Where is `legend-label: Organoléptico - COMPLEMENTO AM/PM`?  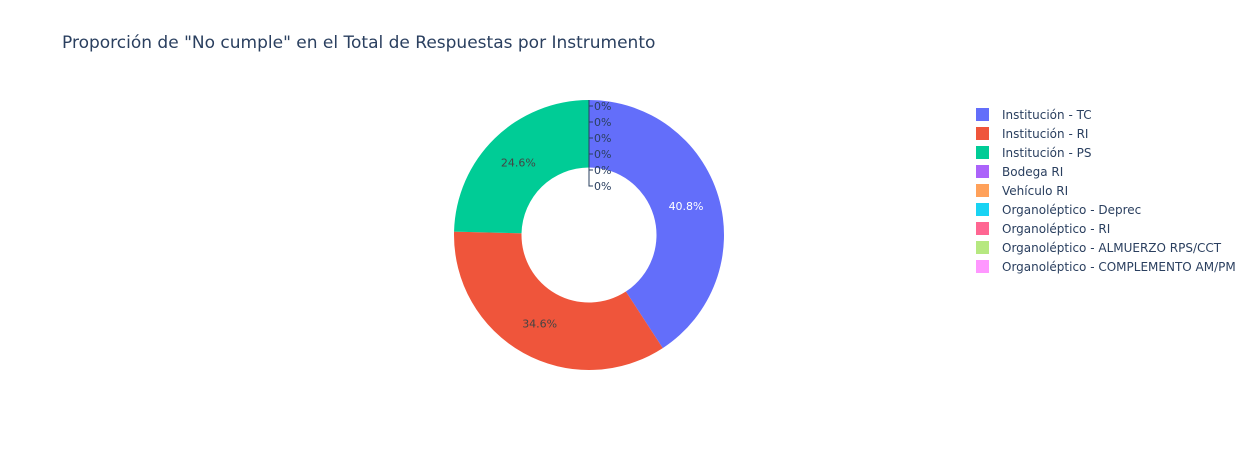 legend-label: Organoléptico - COMPLEMENTO AM/PM is located at coordinates (1119, 266).